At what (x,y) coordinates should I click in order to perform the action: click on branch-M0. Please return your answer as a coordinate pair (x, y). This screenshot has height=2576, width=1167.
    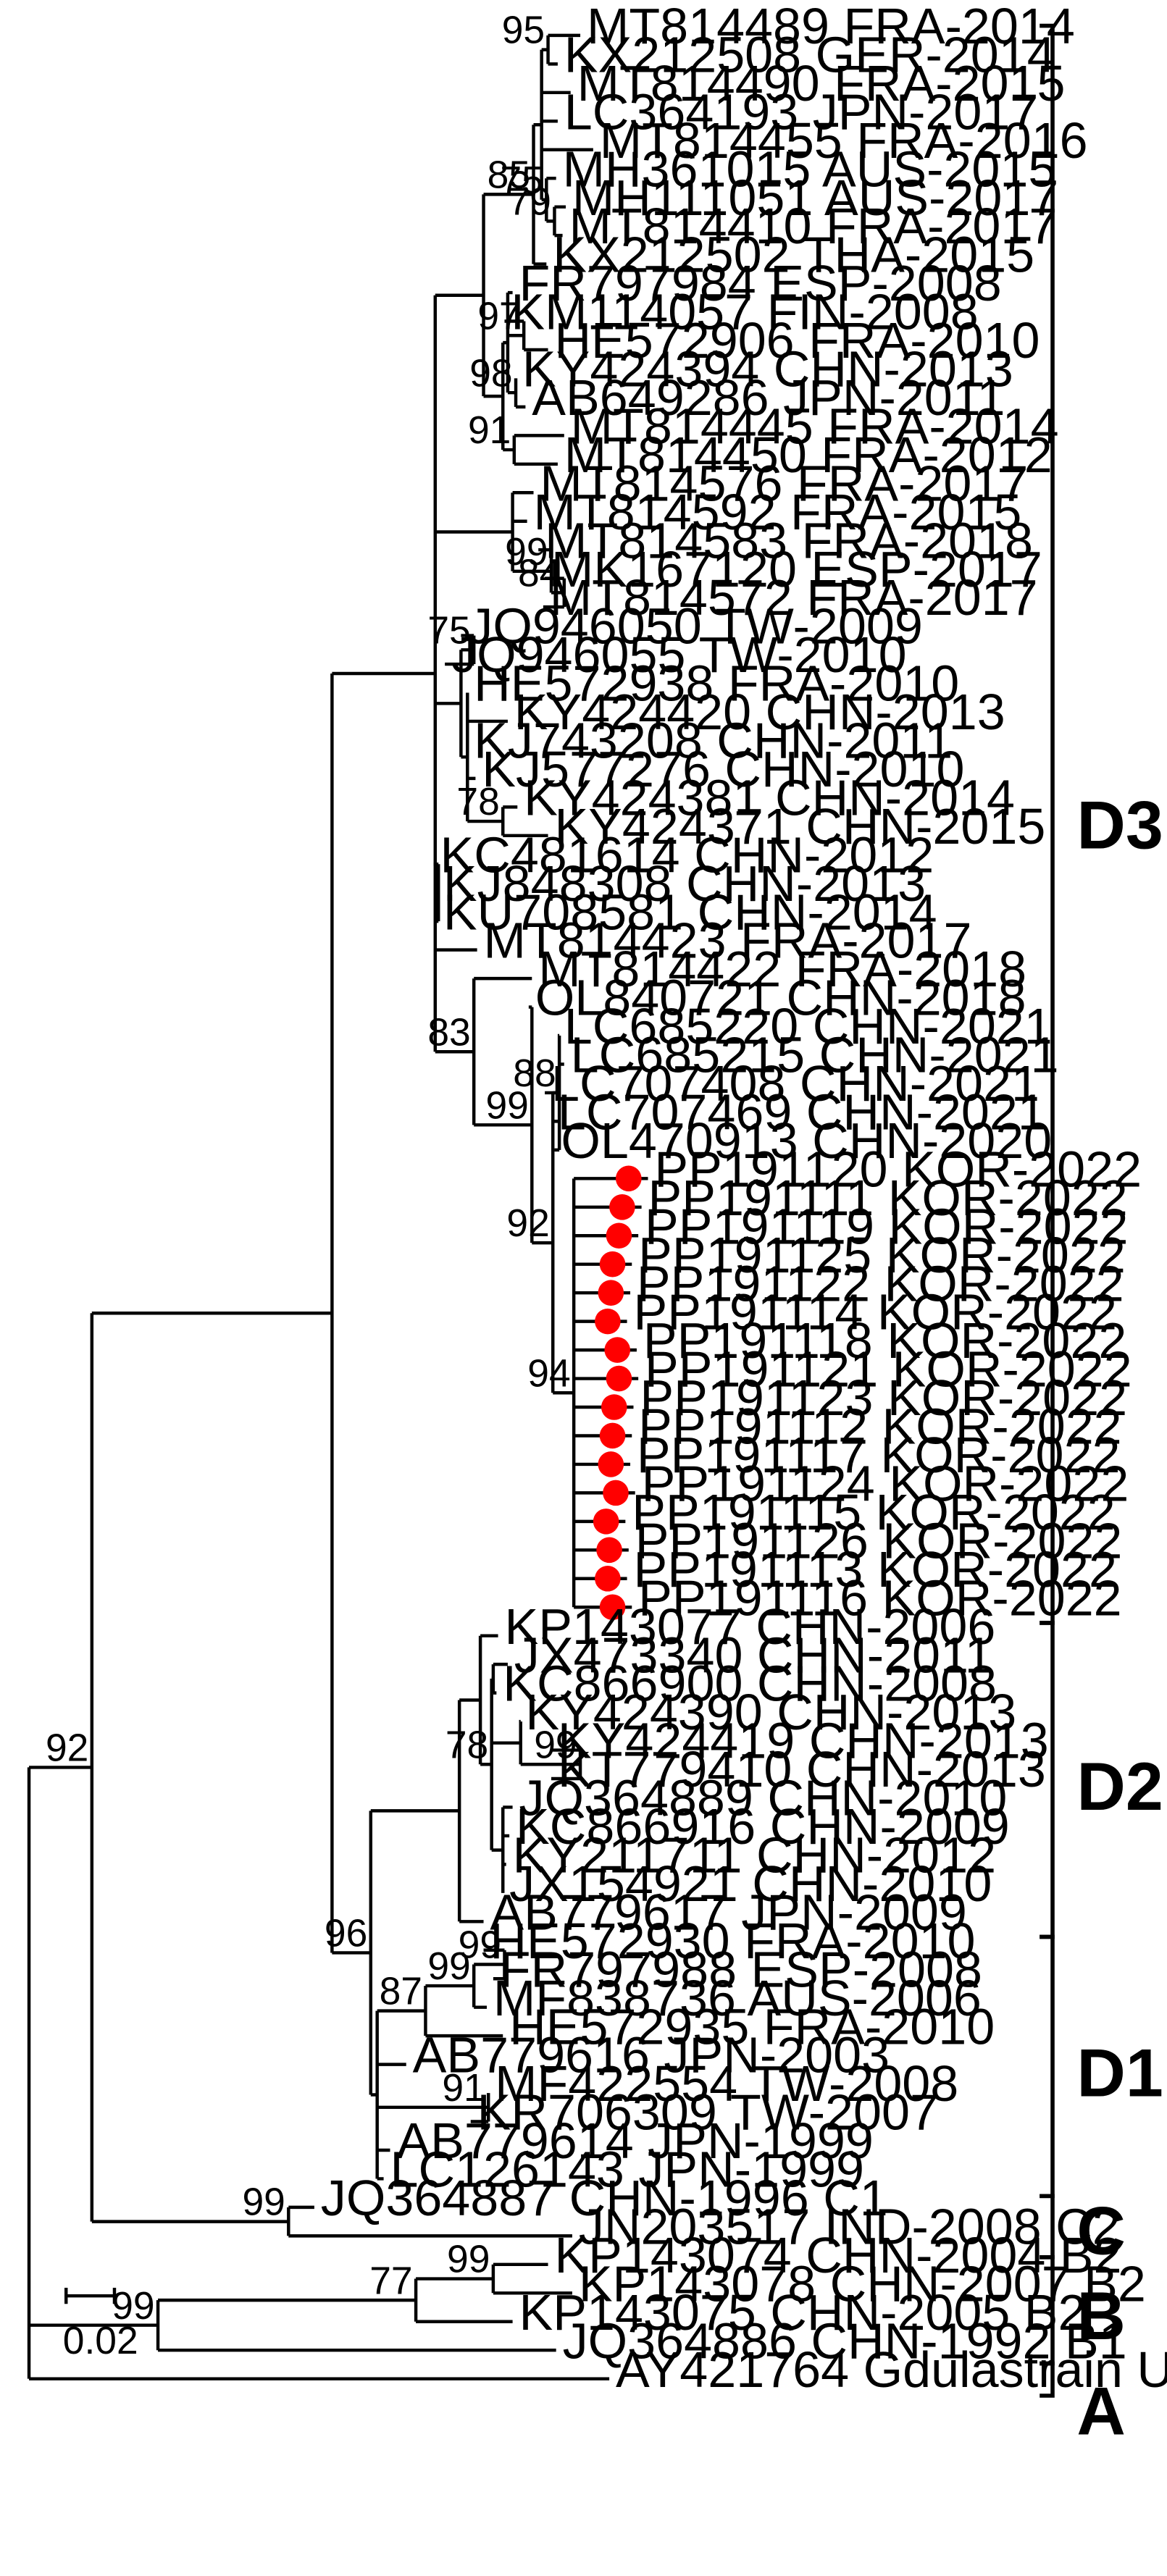
    Looking at the image, I should click on (382, 1313).